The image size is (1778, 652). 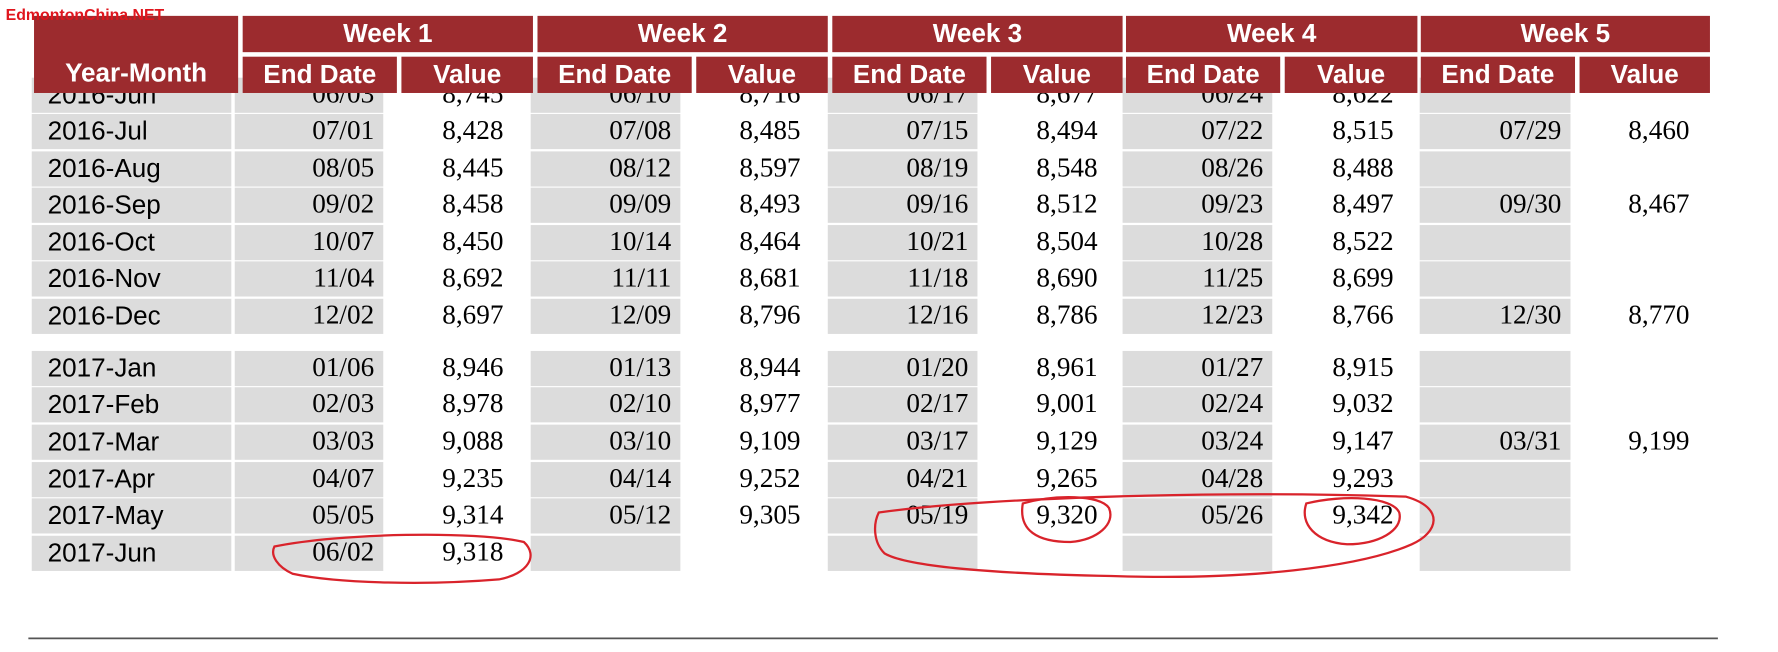 What do you see at coordinates (1232, 514) in the screenshot?
I see `end-date-cell: 05/26` at bounding box center [1232, 514].